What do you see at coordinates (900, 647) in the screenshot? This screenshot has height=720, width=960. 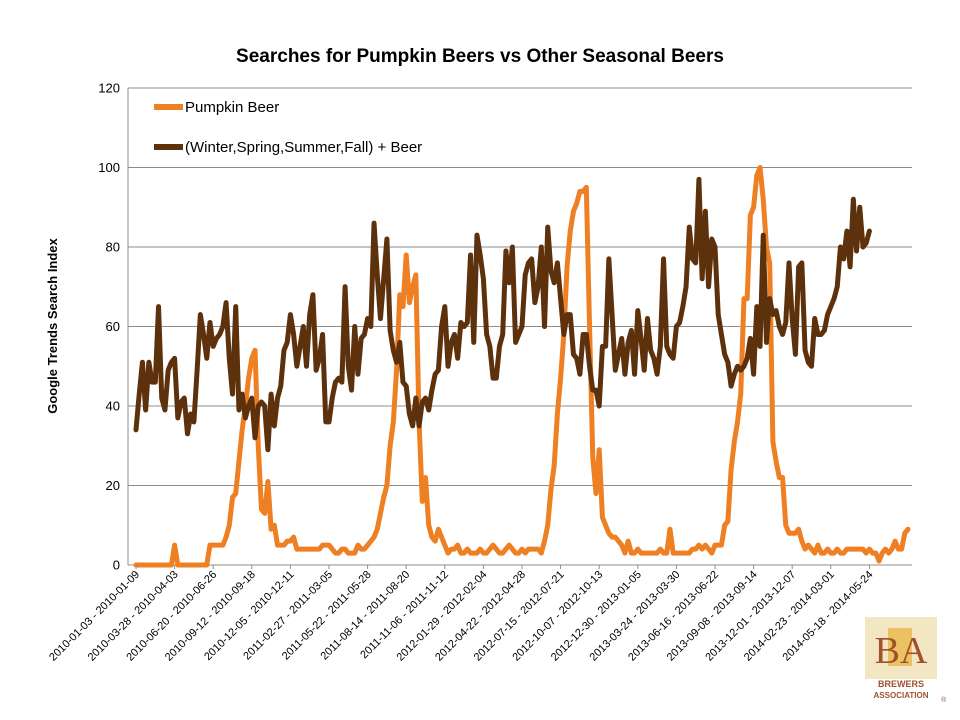 I see `logo-glass` at bounding box center [900, 647].